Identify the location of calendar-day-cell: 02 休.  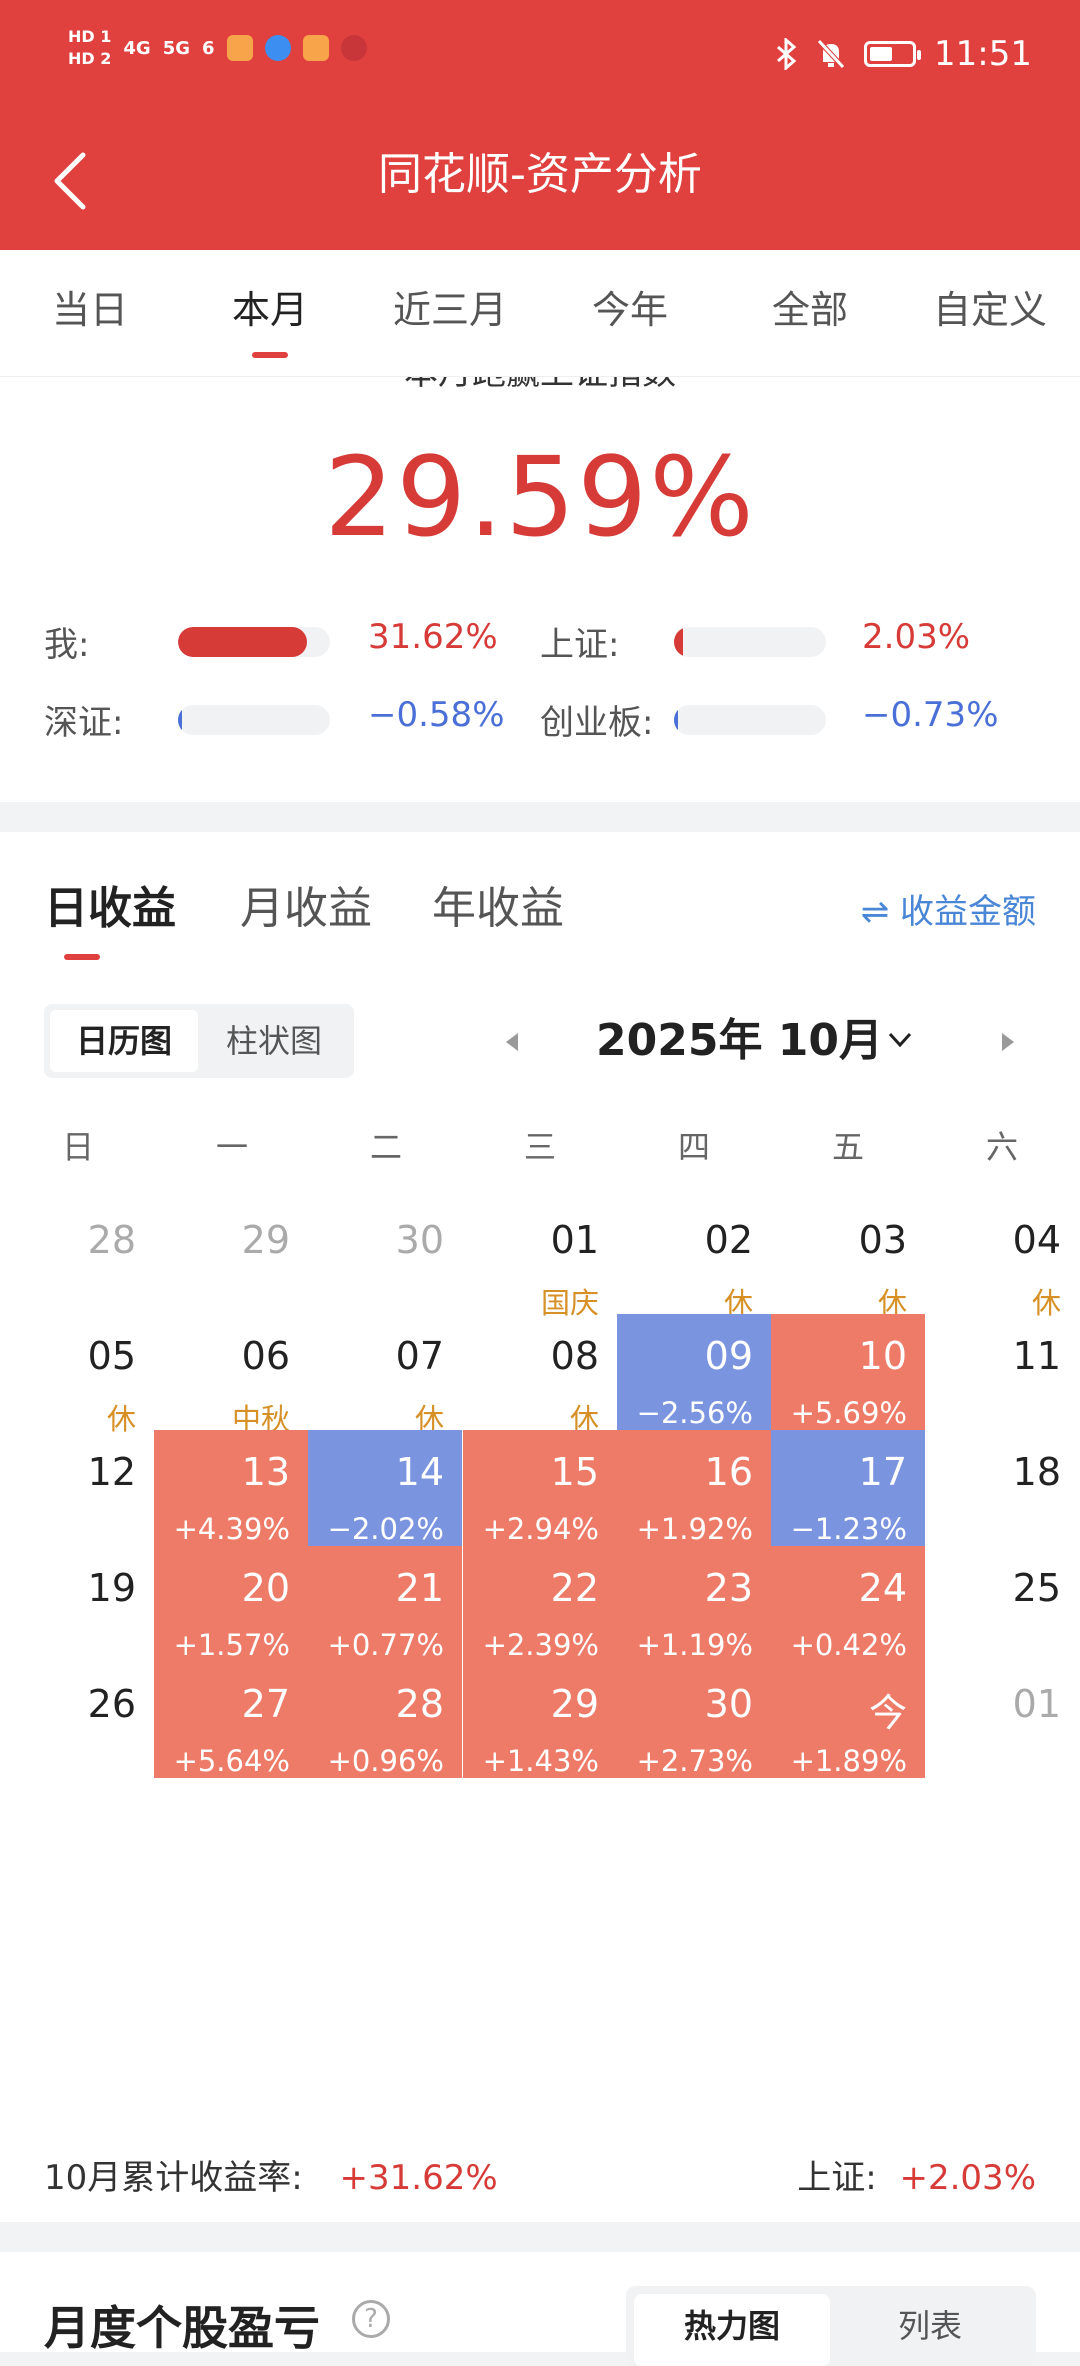
(694, 1259).